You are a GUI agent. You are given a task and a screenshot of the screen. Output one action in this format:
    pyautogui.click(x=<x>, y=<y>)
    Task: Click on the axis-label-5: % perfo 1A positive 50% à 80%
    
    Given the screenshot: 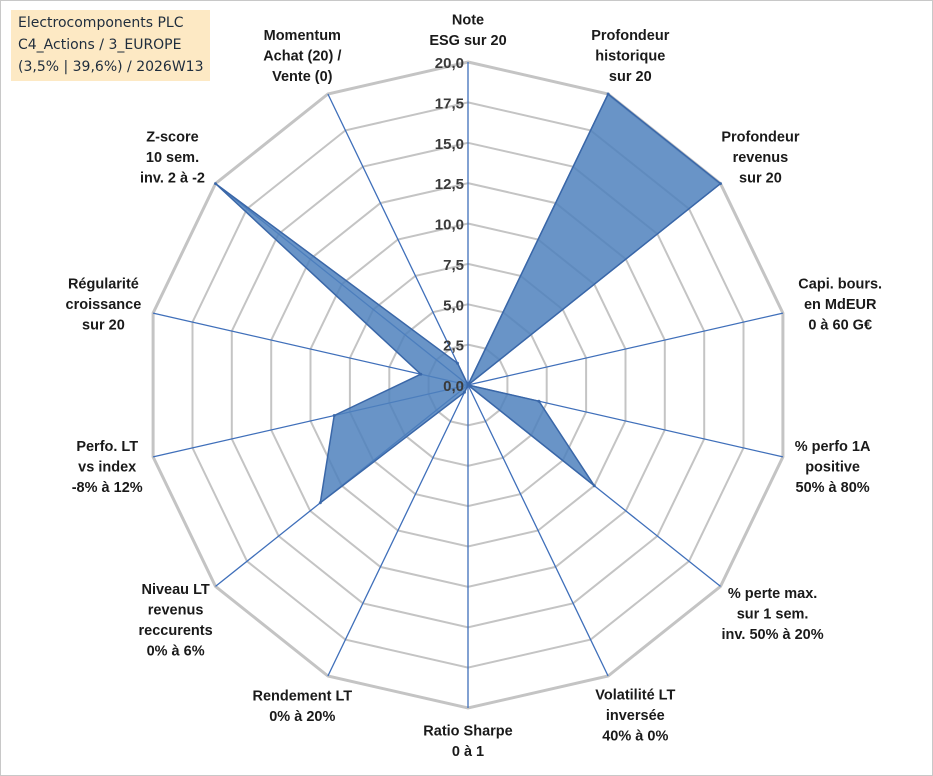 What is the action you would take?
    pyautogui.click(x=833, y=467)
    